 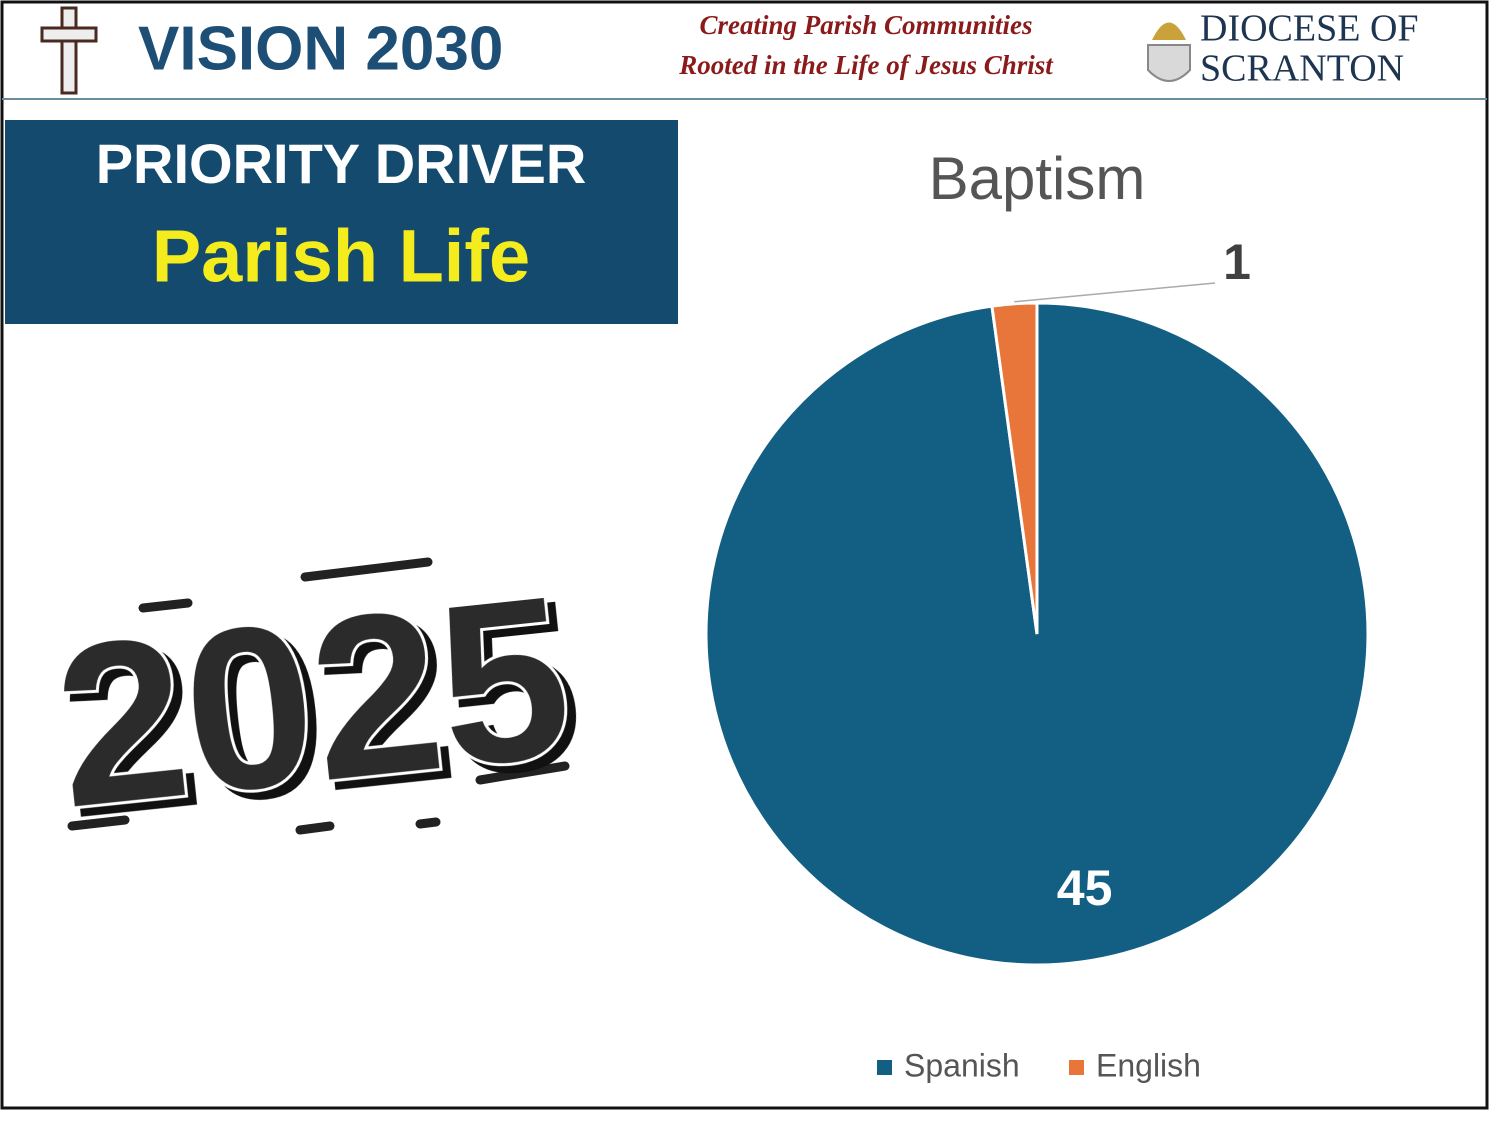 I want to click on data-label: 45, so click(x=1085, y=888).